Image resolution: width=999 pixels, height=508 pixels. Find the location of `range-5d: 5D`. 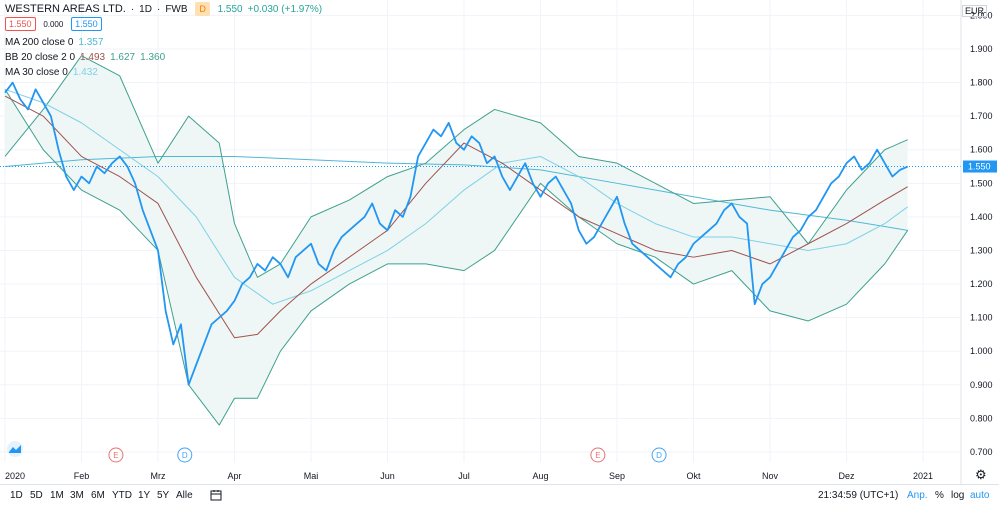

range-5d: 5D is located at coordinates (36, 495).